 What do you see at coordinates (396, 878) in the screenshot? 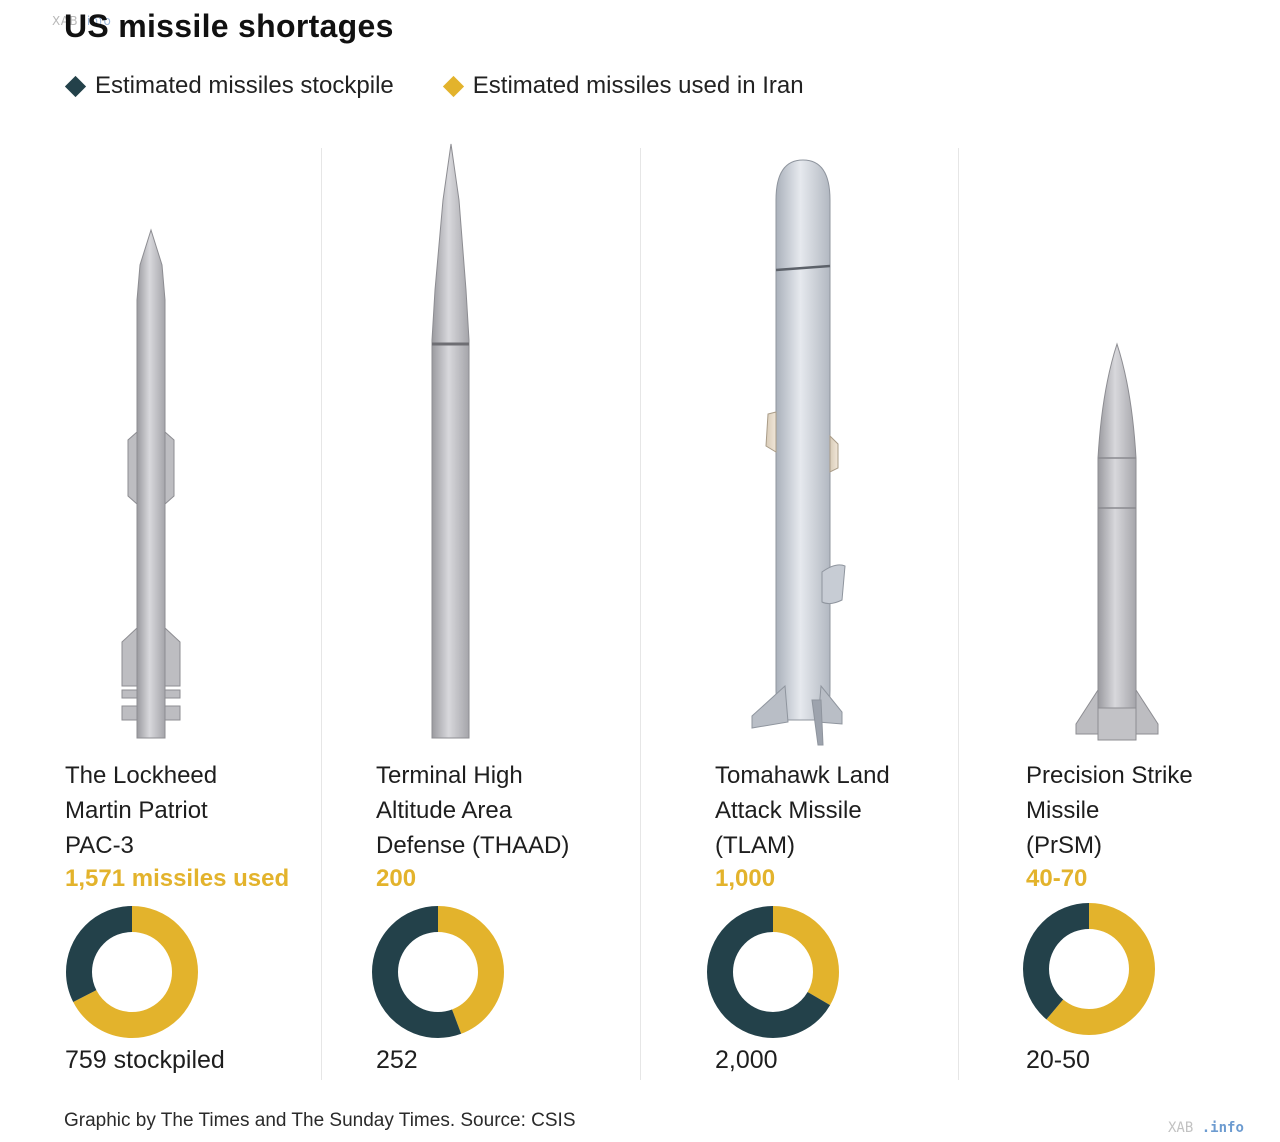
I see `used-count-label: 200` at bounding box center [396, 878].